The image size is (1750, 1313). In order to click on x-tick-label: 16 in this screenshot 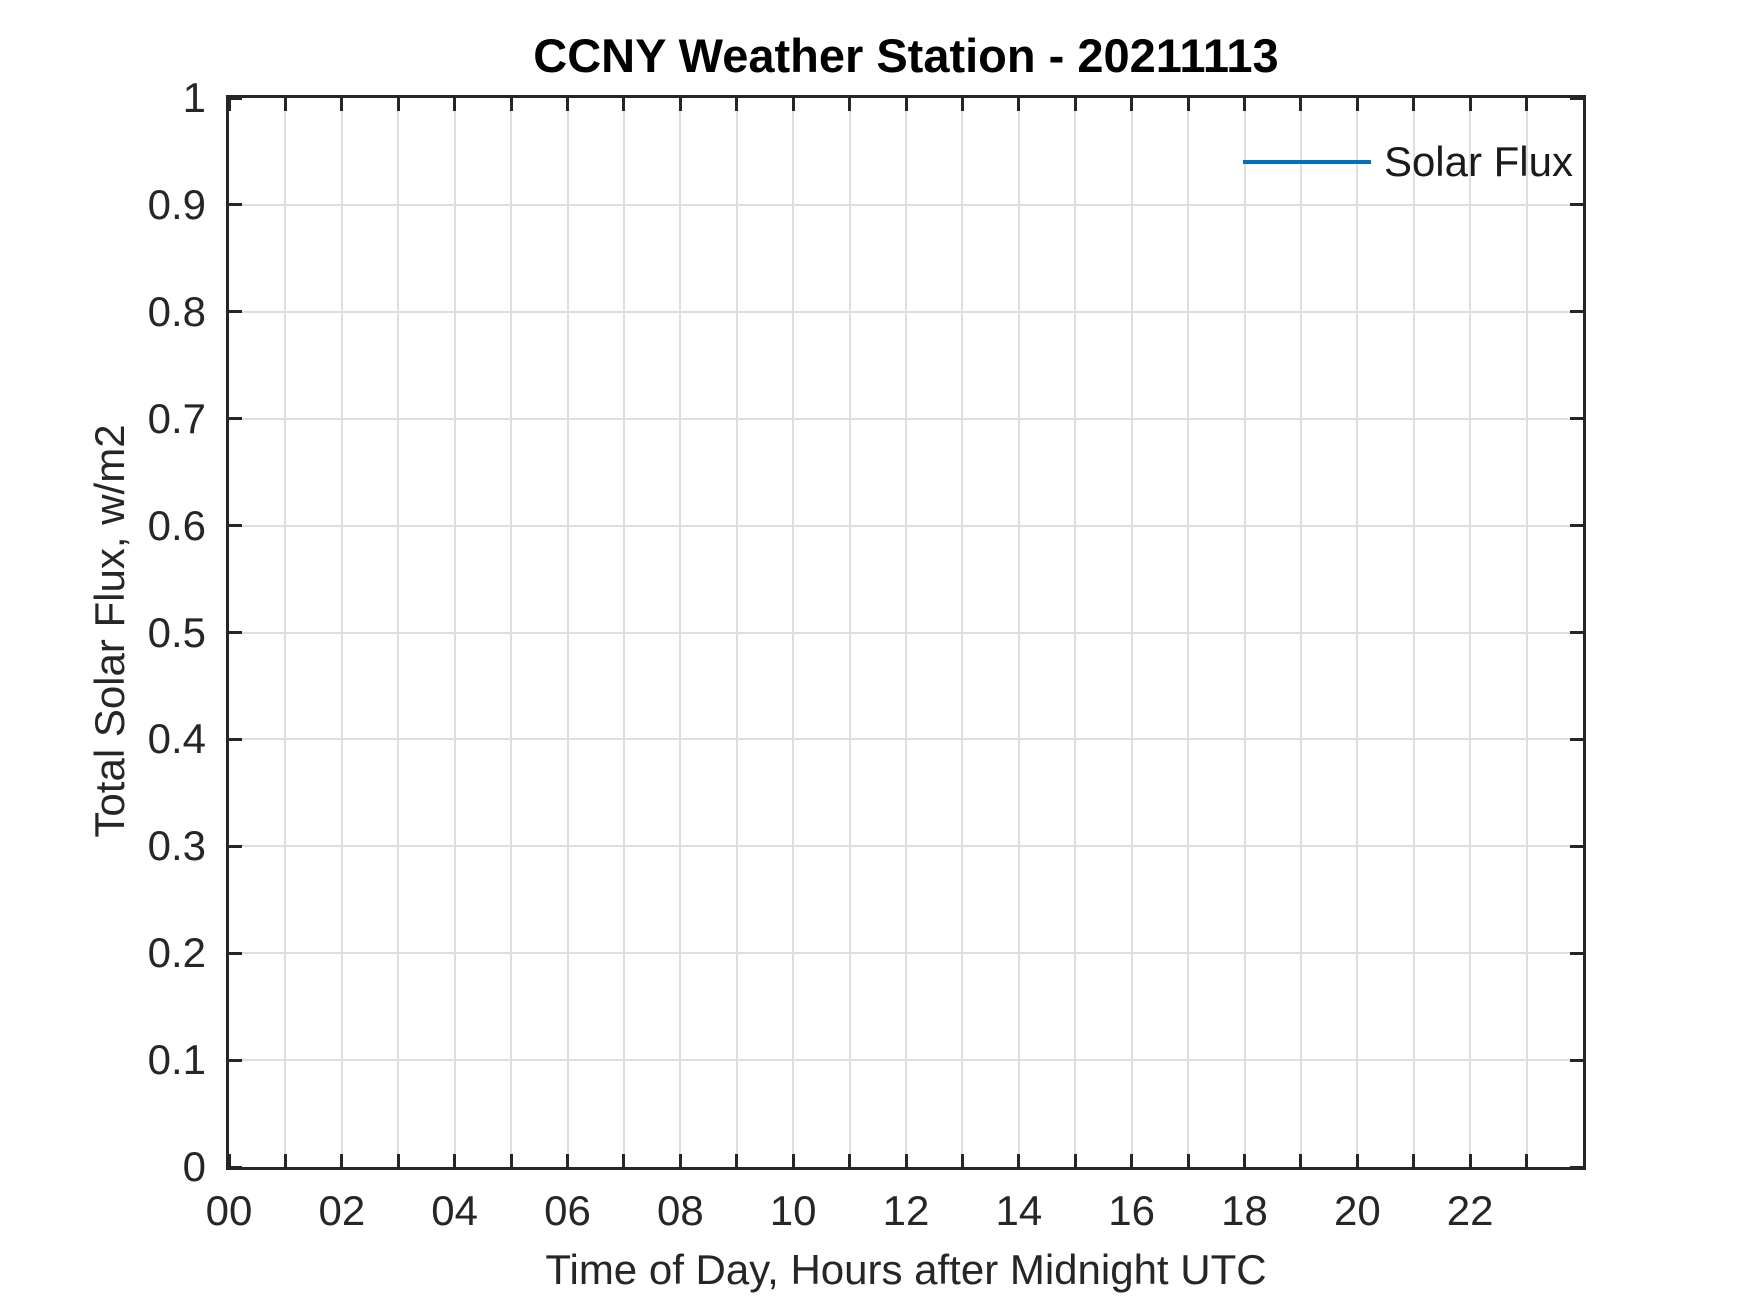, I will do `click(1132, 1210)`.